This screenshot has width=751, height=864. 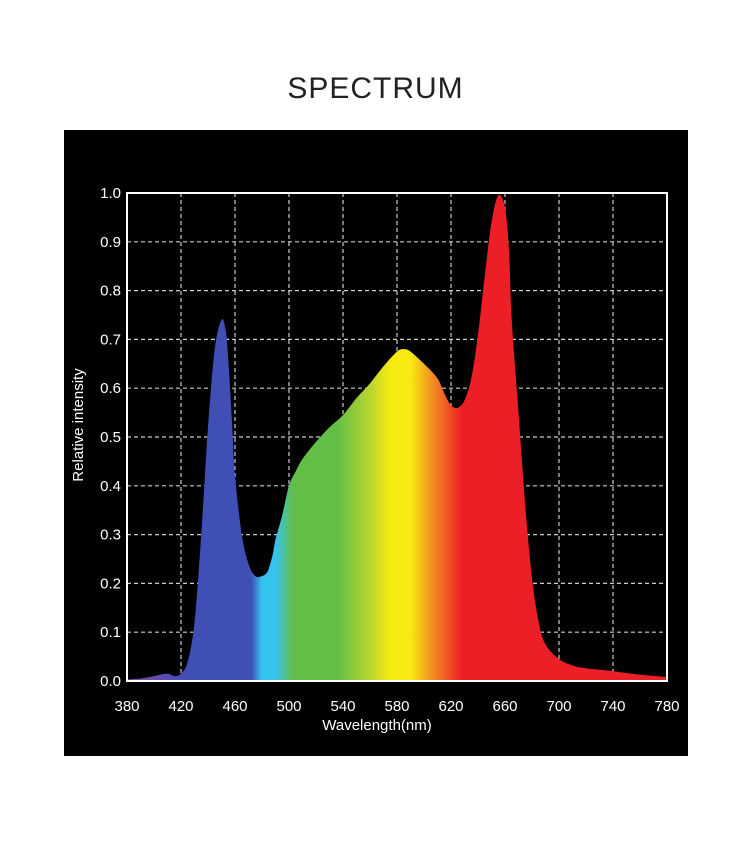 I want to click on y-tick-label: 0.3, so click(x=110, y=535).